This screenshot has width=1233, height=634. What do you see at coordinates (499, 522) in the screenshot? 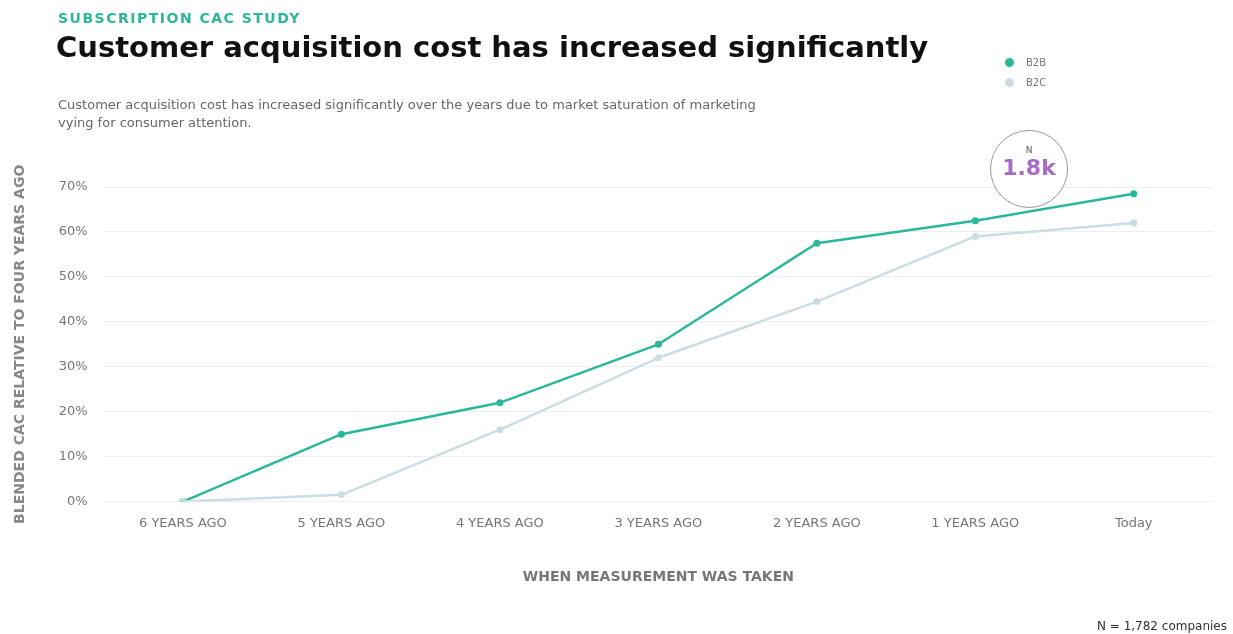
I see `x-tick-label: 4 YEARS AGO` at bounding box center [499, 522].